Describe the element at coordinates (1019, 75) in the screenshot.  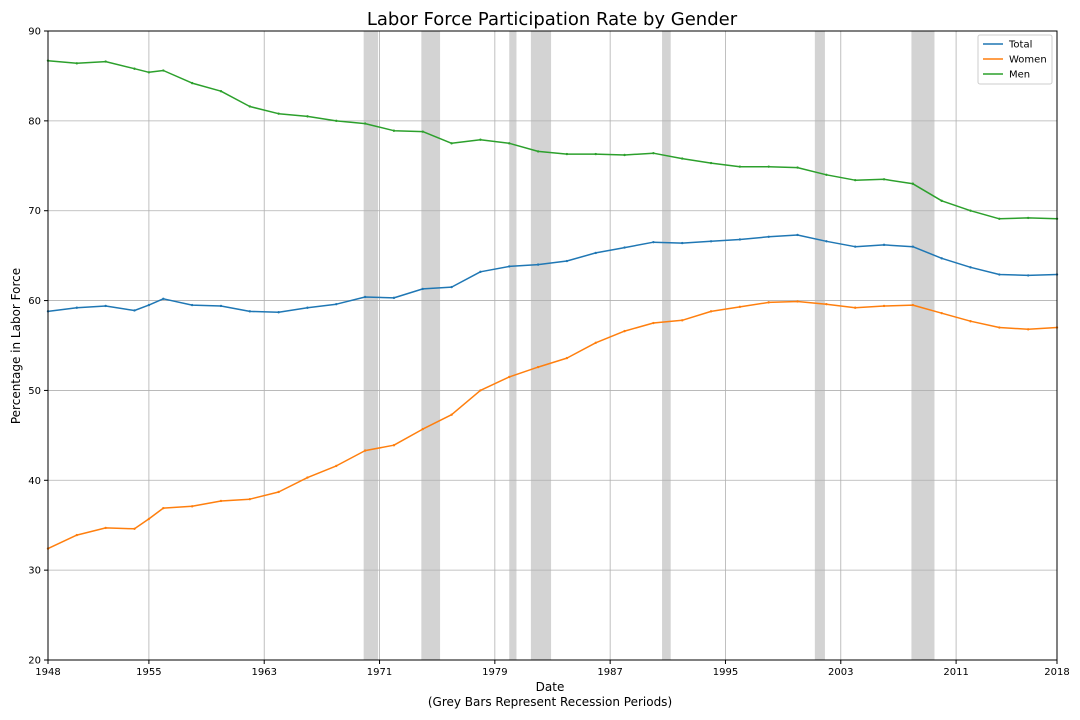
I see `legend-label: Men` at that location.